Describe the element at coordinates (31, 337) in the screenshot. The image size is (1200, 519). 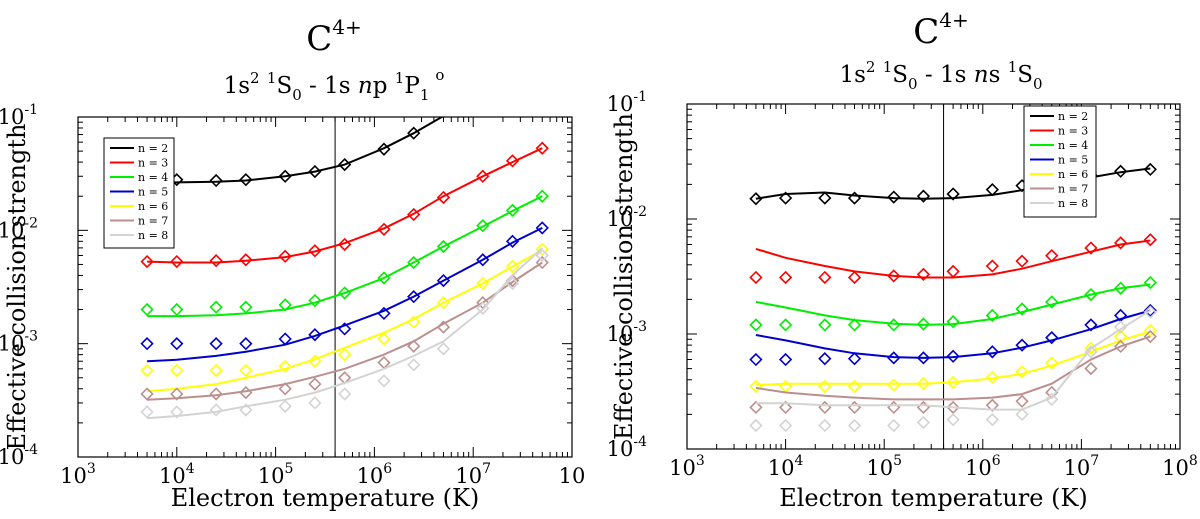
I see `tick-exp: -3` at that location.